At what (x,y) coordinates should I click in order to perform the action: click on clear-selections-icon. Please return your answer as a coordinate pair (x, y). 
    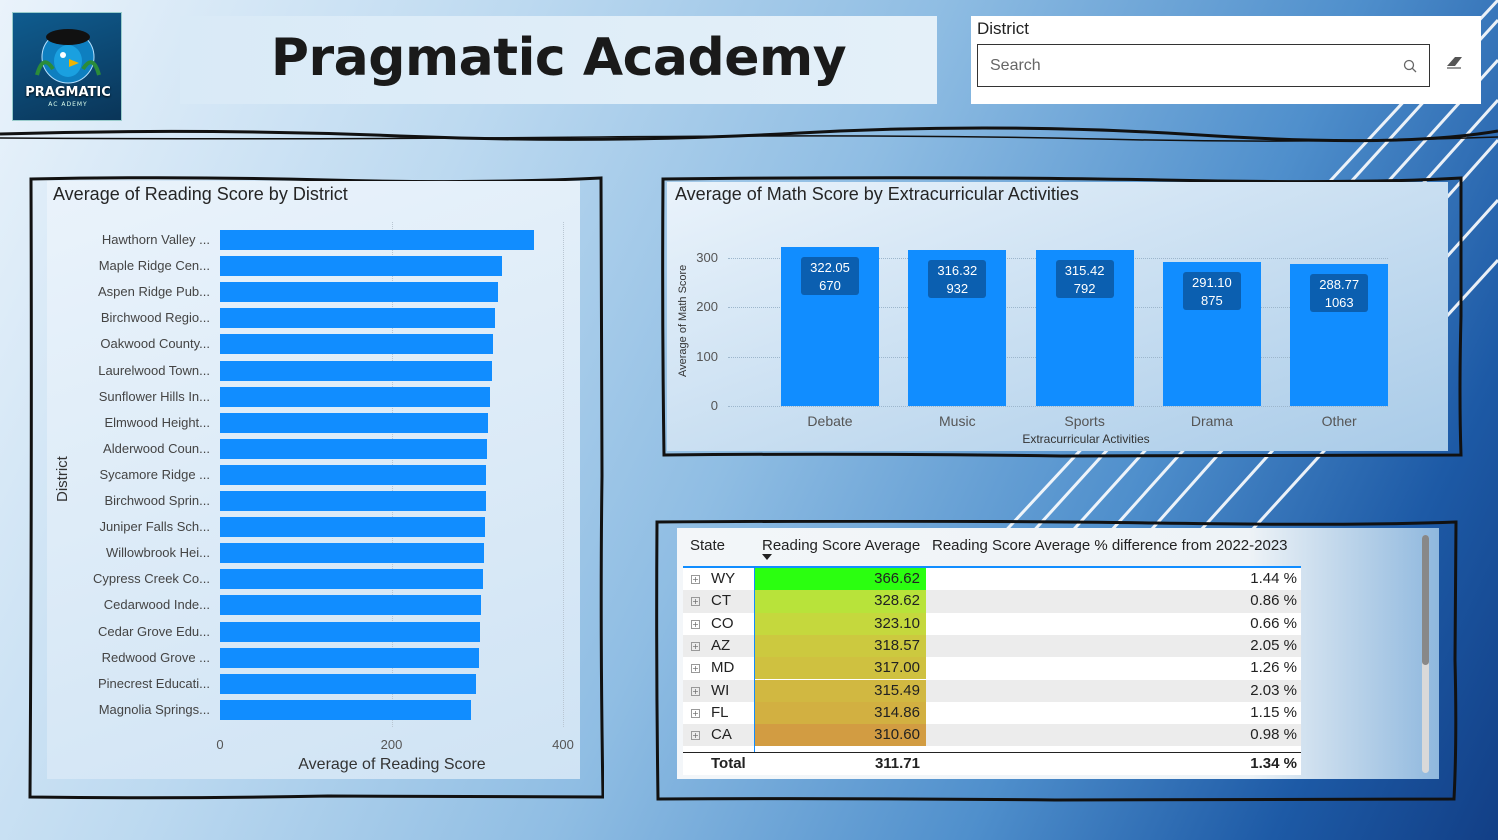
    Looking at the image, I should click on (1455, 62).